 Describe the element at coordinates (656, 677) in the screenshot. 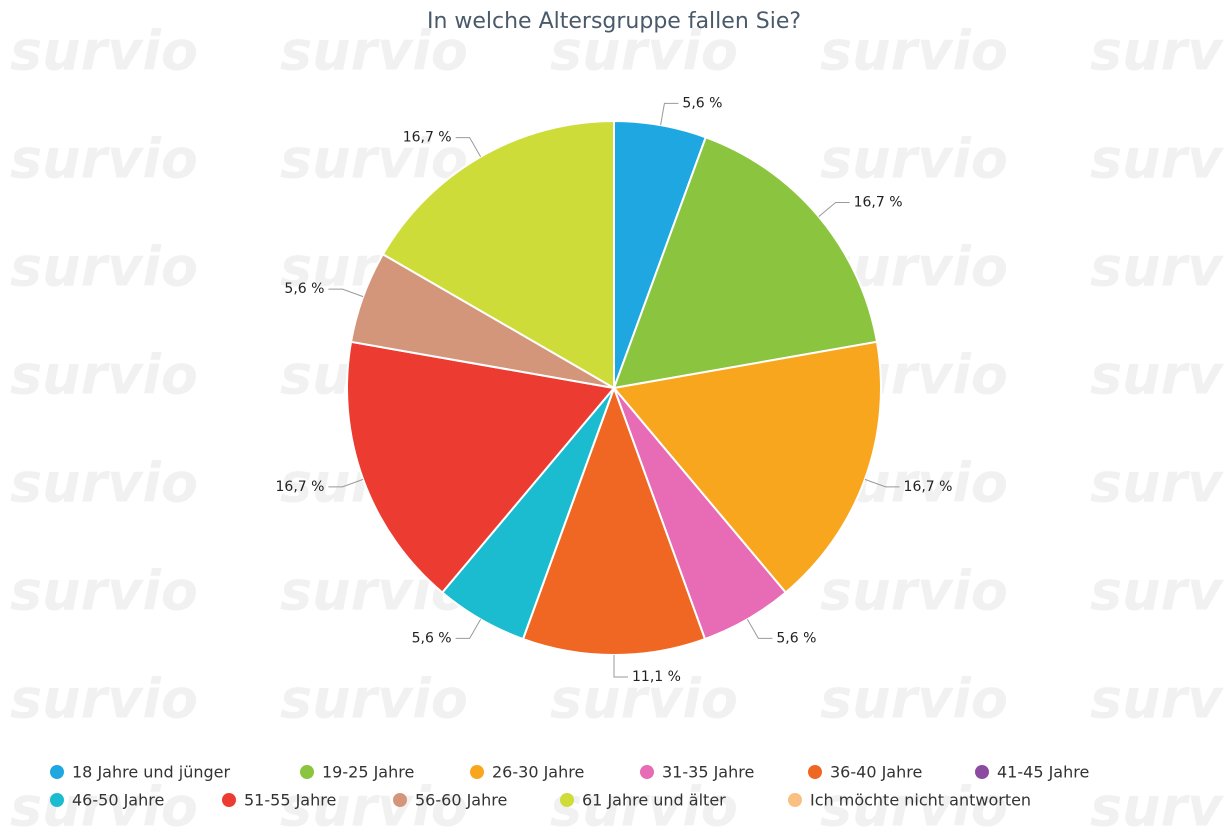

I see `data-label: 11,1 %` at that location.